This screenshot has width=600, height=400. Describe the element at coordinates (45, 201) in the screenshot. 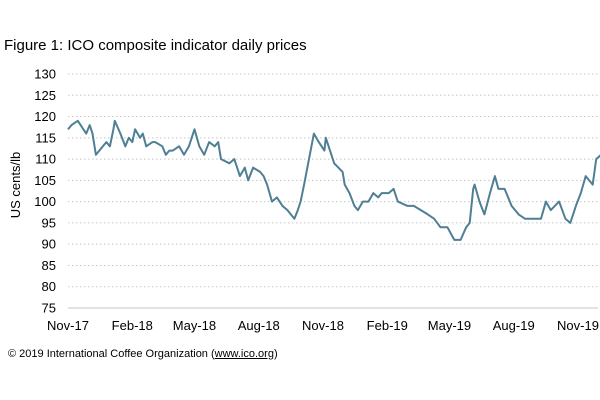

I see `y-tick-label: 100` at that location.